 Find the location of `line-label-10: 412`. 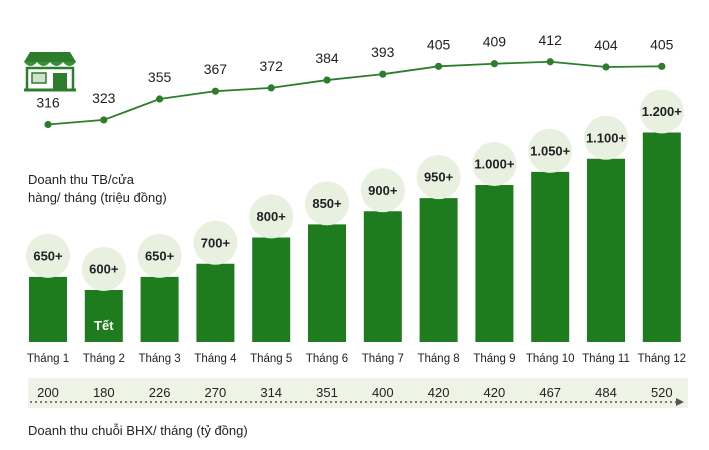

line-label-10: 412 is located at coordinates (551, 40).